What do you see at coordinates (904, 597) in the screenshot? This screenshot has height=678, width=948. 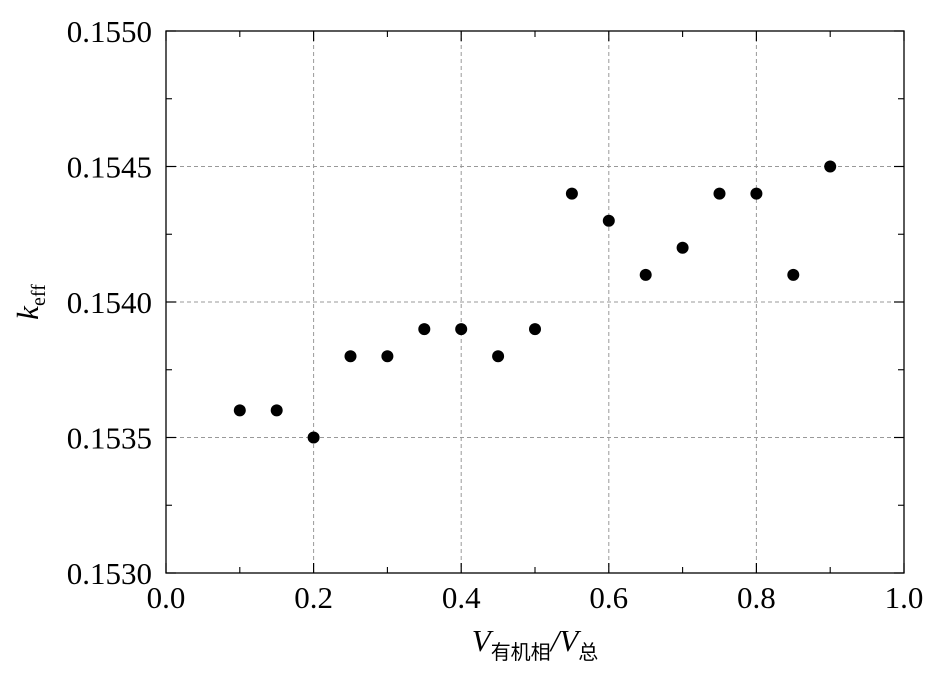 I see `x-tick-label: 1.0` at bounding box center [904, 597].